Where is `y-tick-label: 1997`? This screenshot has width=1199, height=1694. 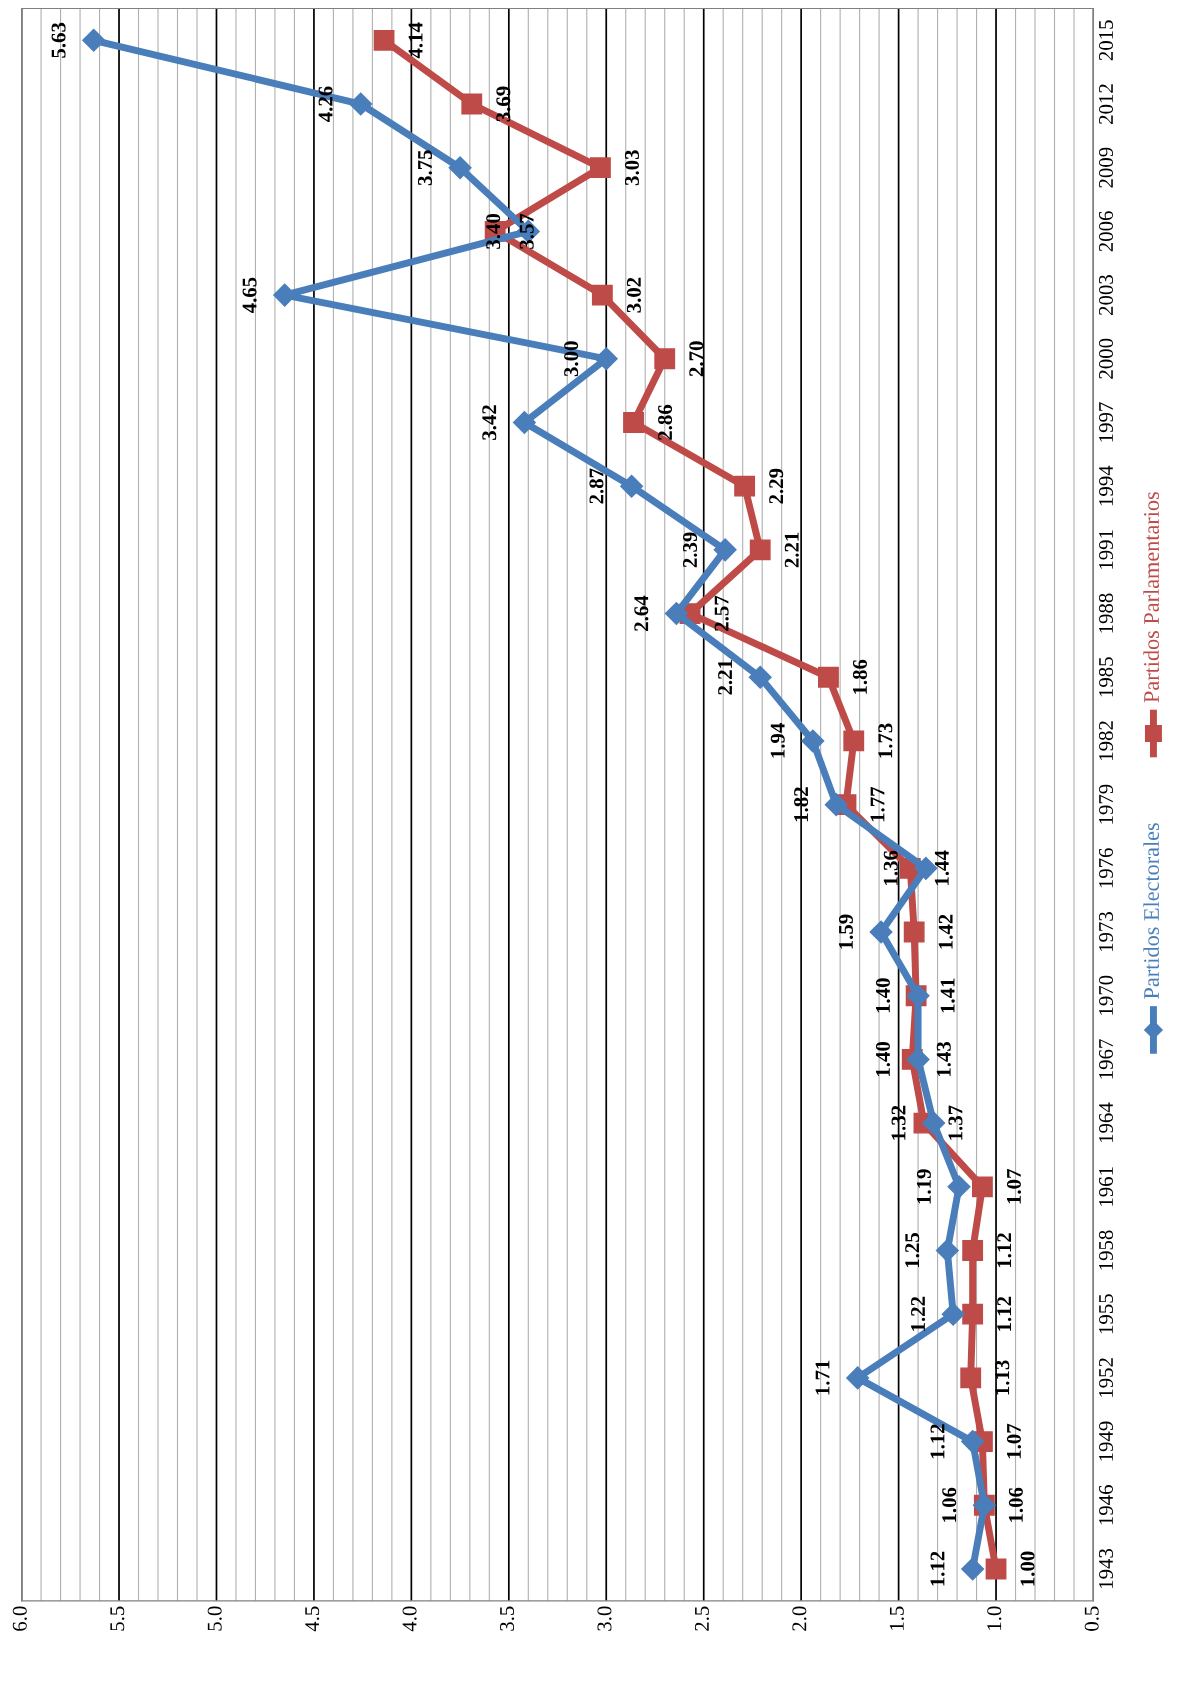
y-tick-label: 1997 is located at coordinates (1106, 422).